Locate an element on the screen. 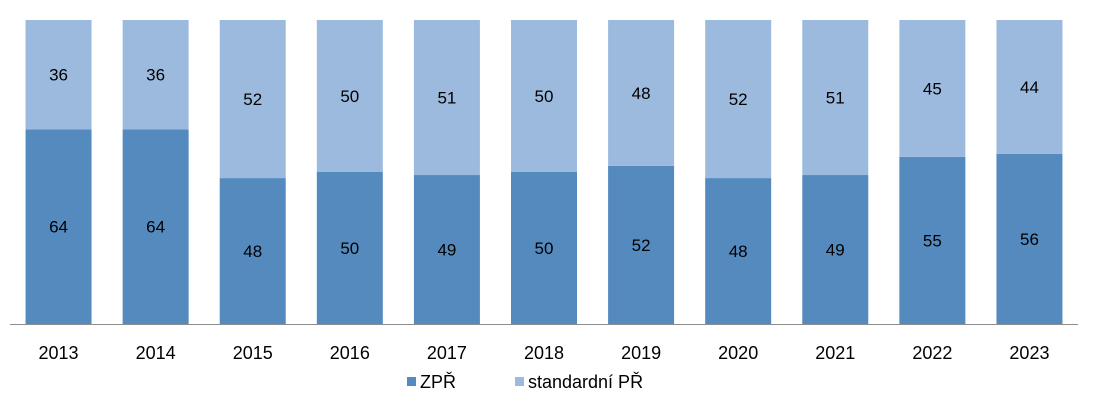  bar-zpr-2021 is located at coordinates (835, 249).